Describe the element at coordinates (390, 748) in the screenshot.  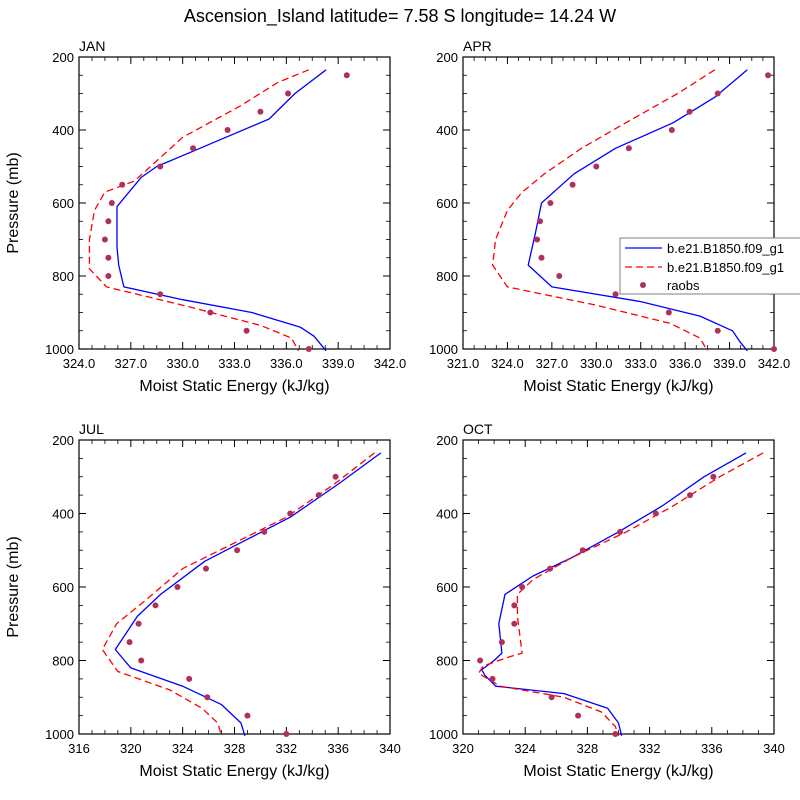
I see `x-tick-label: 340` at that location.